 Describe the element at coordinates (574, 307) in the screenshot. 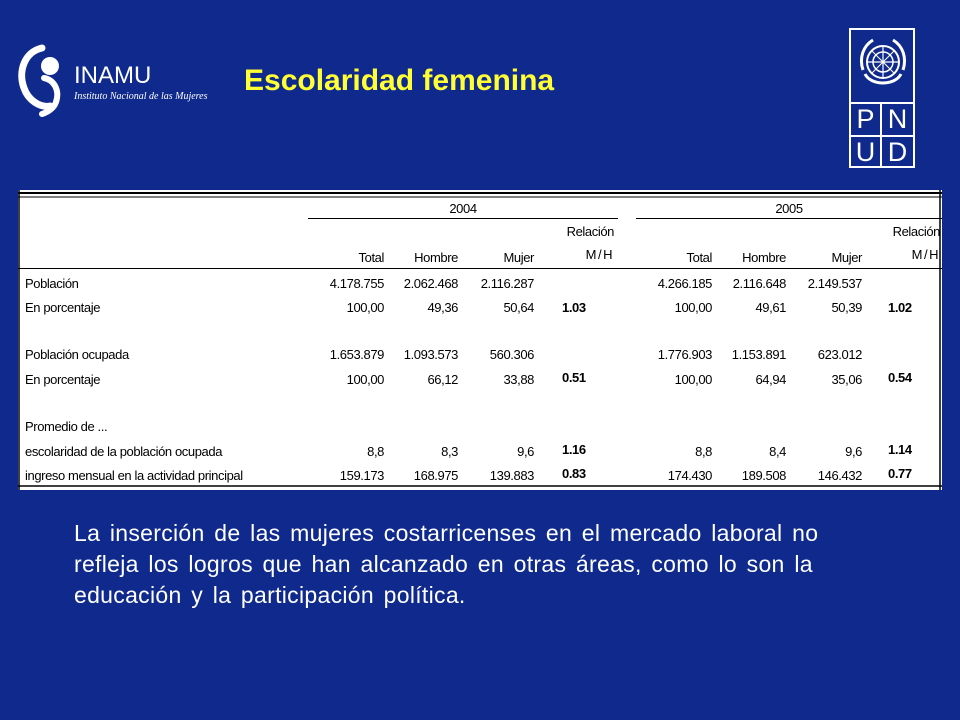

I see `ratio-cell: 1.03` at that location.